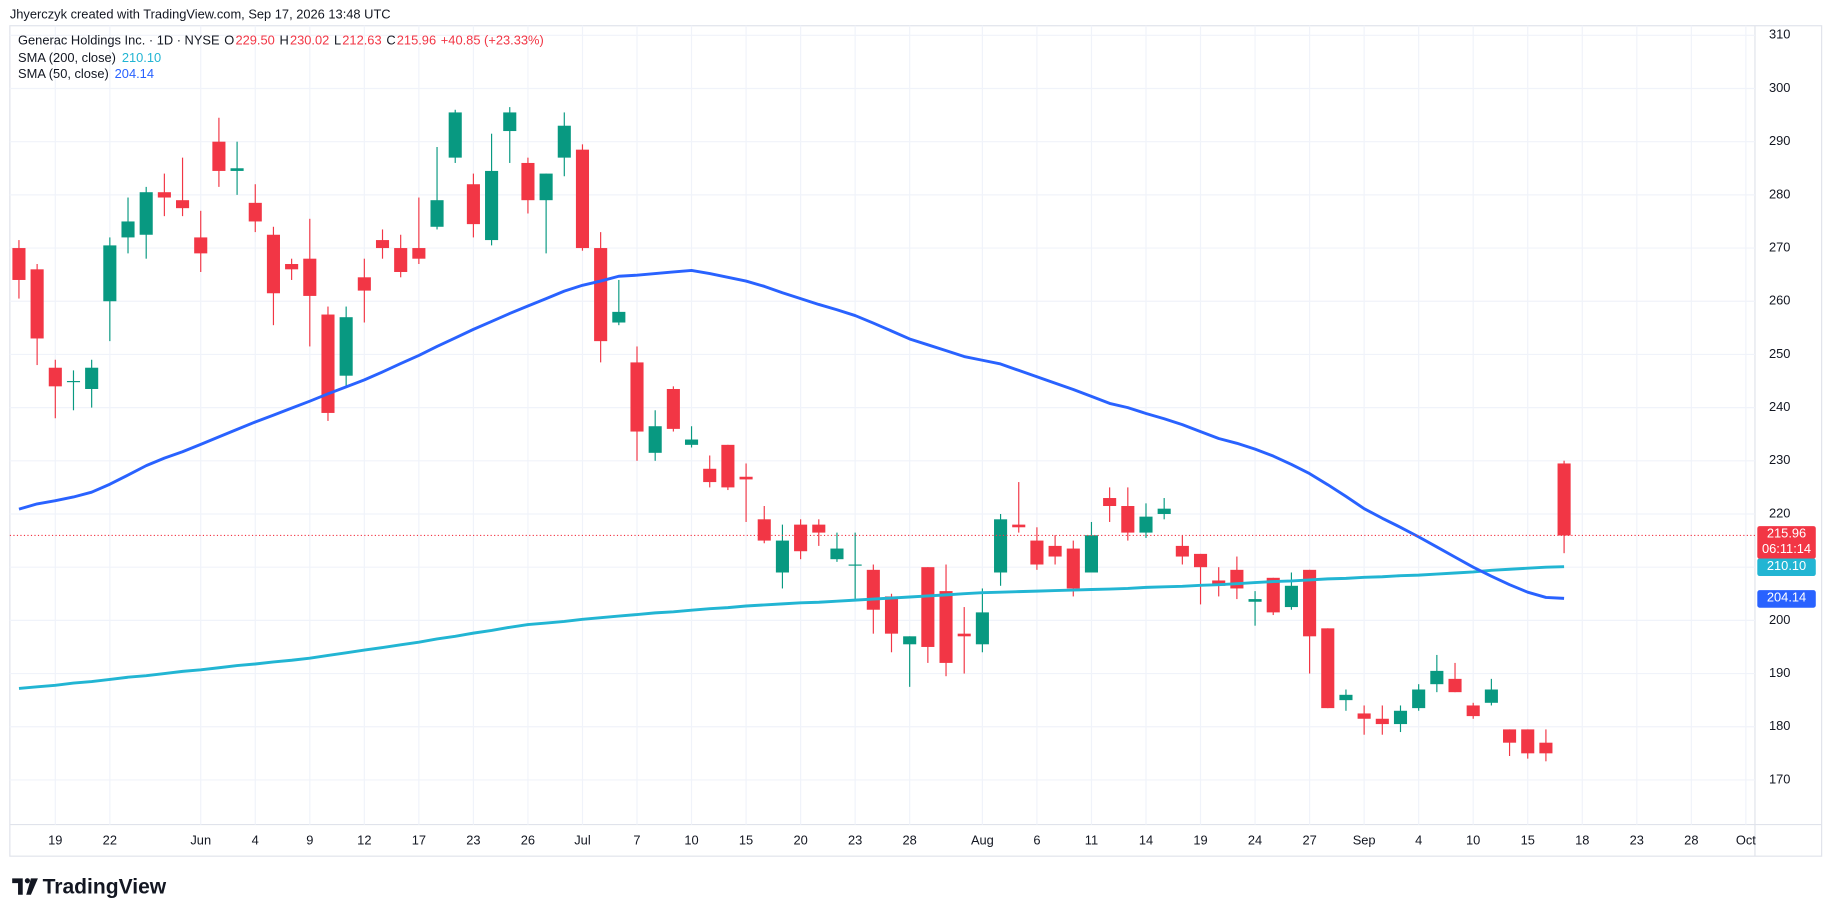 The width and height of the screenshot is (1835, 917). I want to click on y-tick-label: 280, so click(1779, 193).